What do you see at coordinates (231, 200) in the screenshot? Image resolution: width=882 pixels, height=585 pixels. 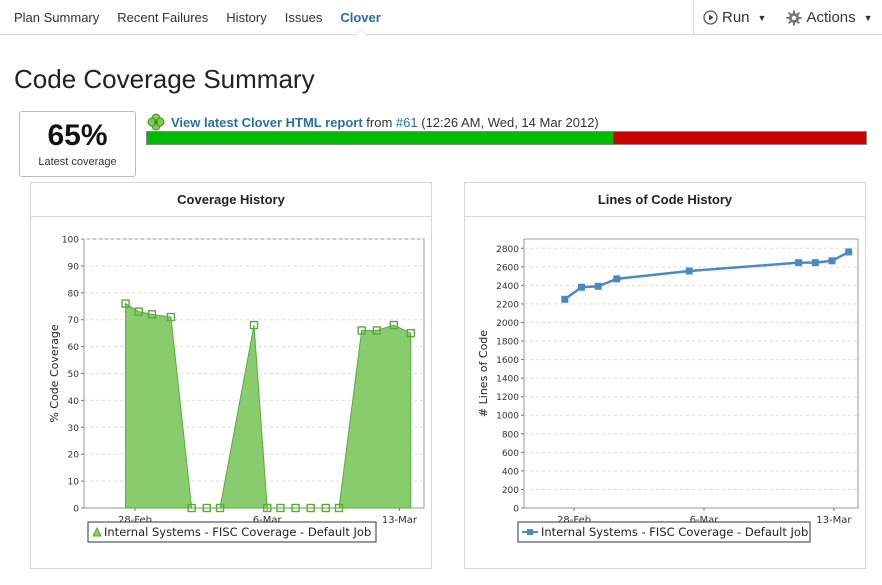 I see `coverage-history-title: Coverage History` at bounding box center [231, 200].